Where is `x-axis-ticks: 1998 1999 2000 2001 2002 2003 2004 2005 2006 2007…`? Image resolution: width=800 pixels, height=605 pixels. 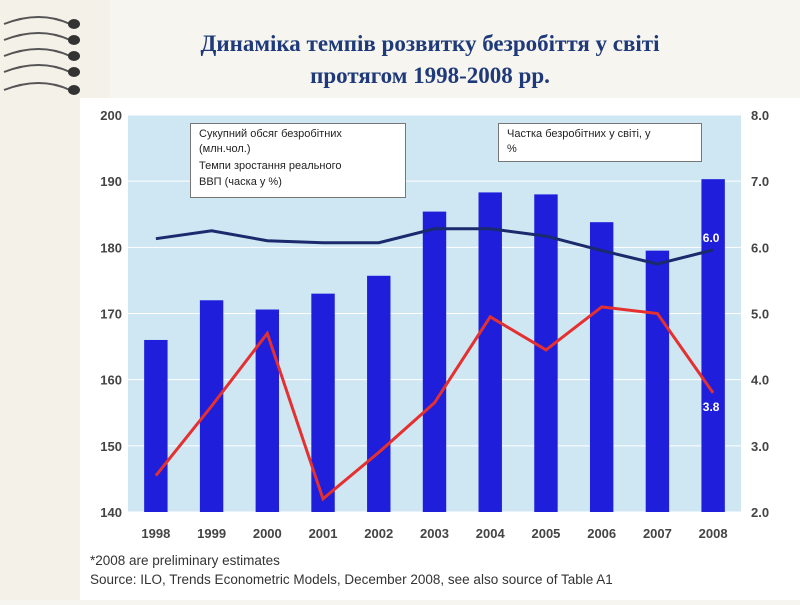
x-axis-ticks: 1998 1999 2000 2001 2002 2003 2004 2005 2006 2007… is located at coordinates (434, 533).